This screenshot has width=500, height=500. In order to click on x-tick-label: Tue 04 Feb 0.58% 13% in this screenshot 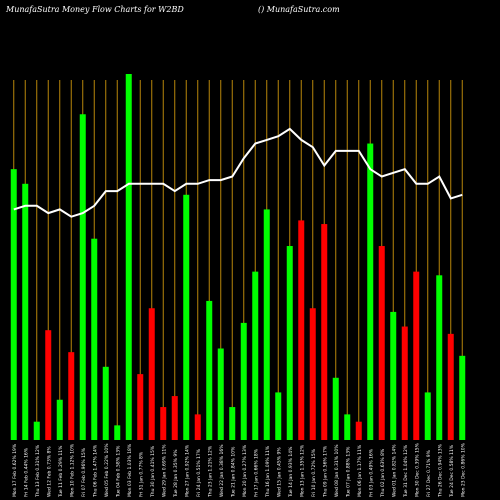, I will do `click(118, 471)`.